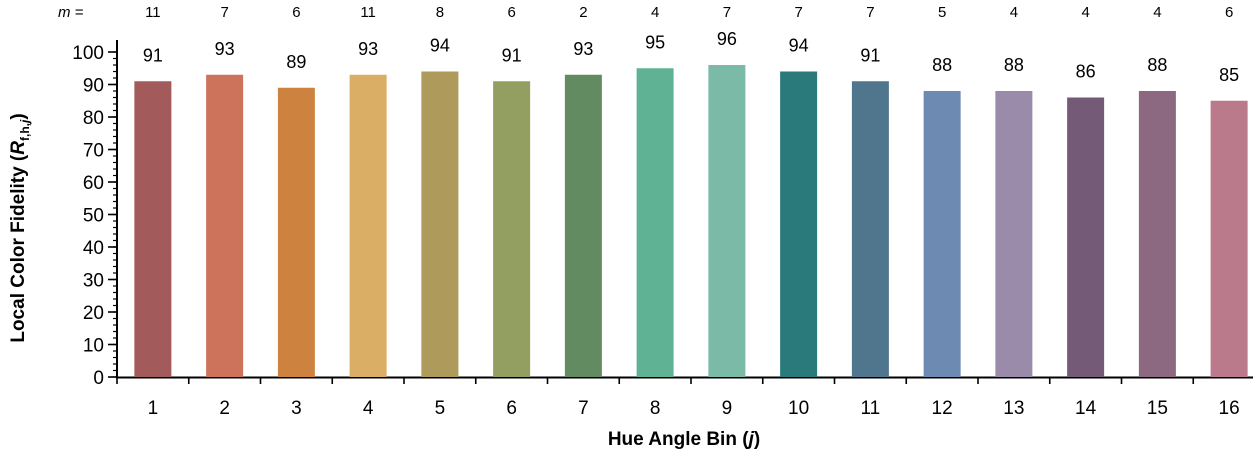  What do you see at coordinates (655, 42) in the screenshot?
I see `value-label-8: 95` at bounding box center [655, 42].